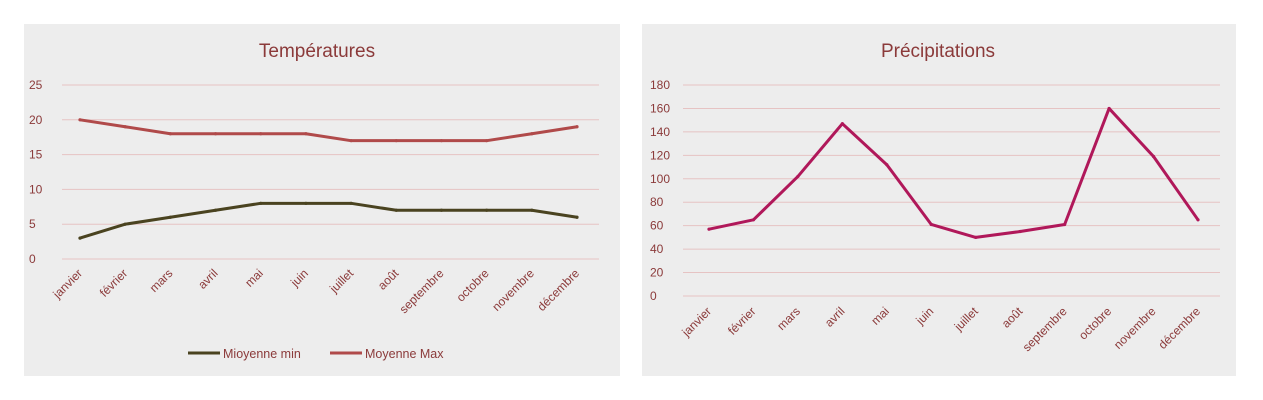 This screenshot has width=1263, height=400. Describe the element at coordinates (404, 354) in the screenshot. I see `legend-label-max: Moyenne Max` at that location.